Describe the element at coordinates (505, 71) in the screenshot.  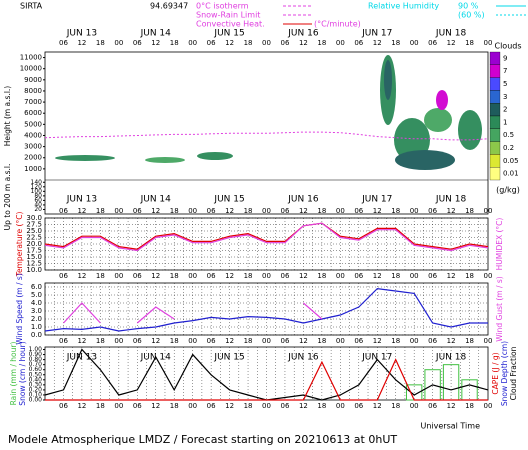
I see `colorbar-label: 7` at that location.